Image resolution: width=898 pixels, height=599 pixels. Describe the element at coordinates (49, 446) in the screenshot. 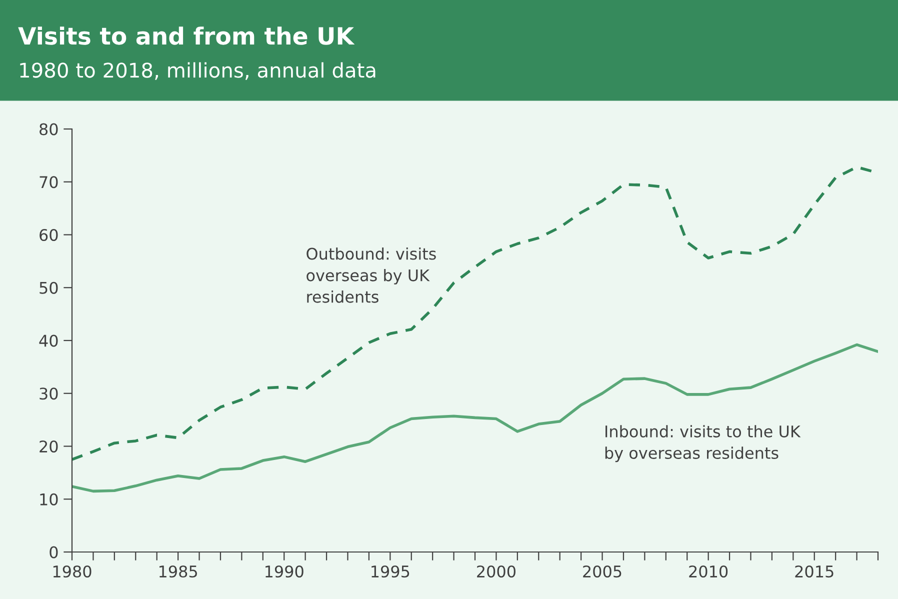

I see `y-tick-label: 20` at that location.